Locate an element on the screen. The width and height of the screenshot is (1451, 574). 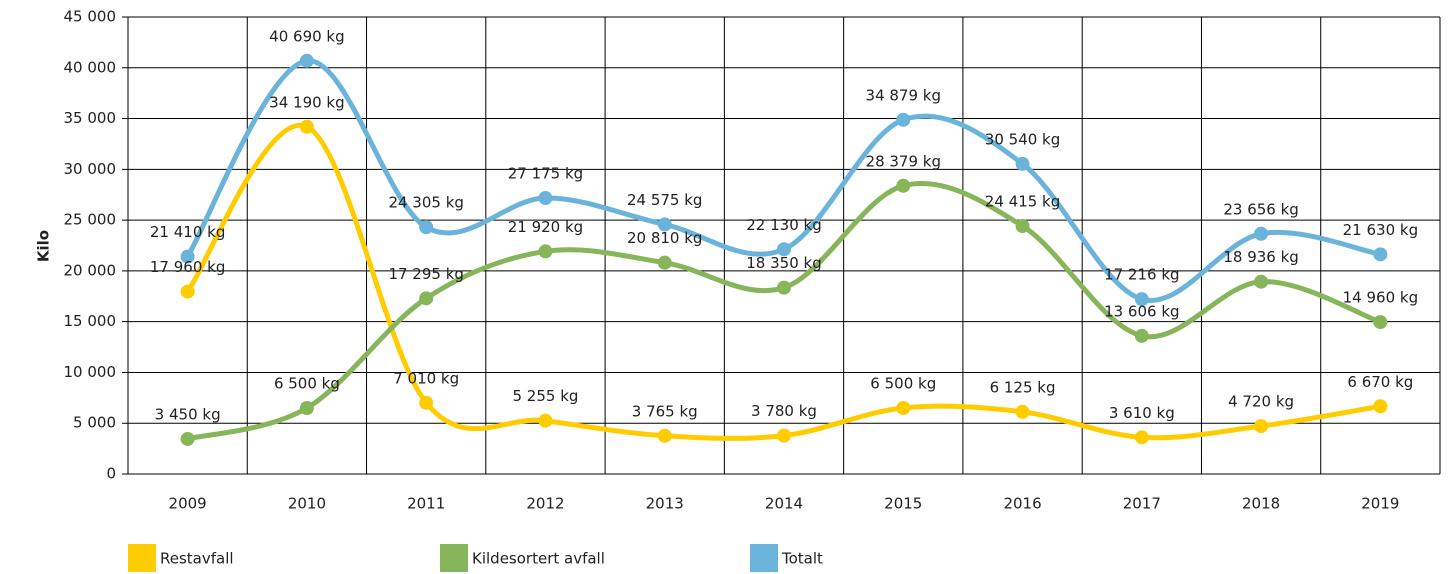
data-label: 22 130 kg is located at coordinates (783, 225).